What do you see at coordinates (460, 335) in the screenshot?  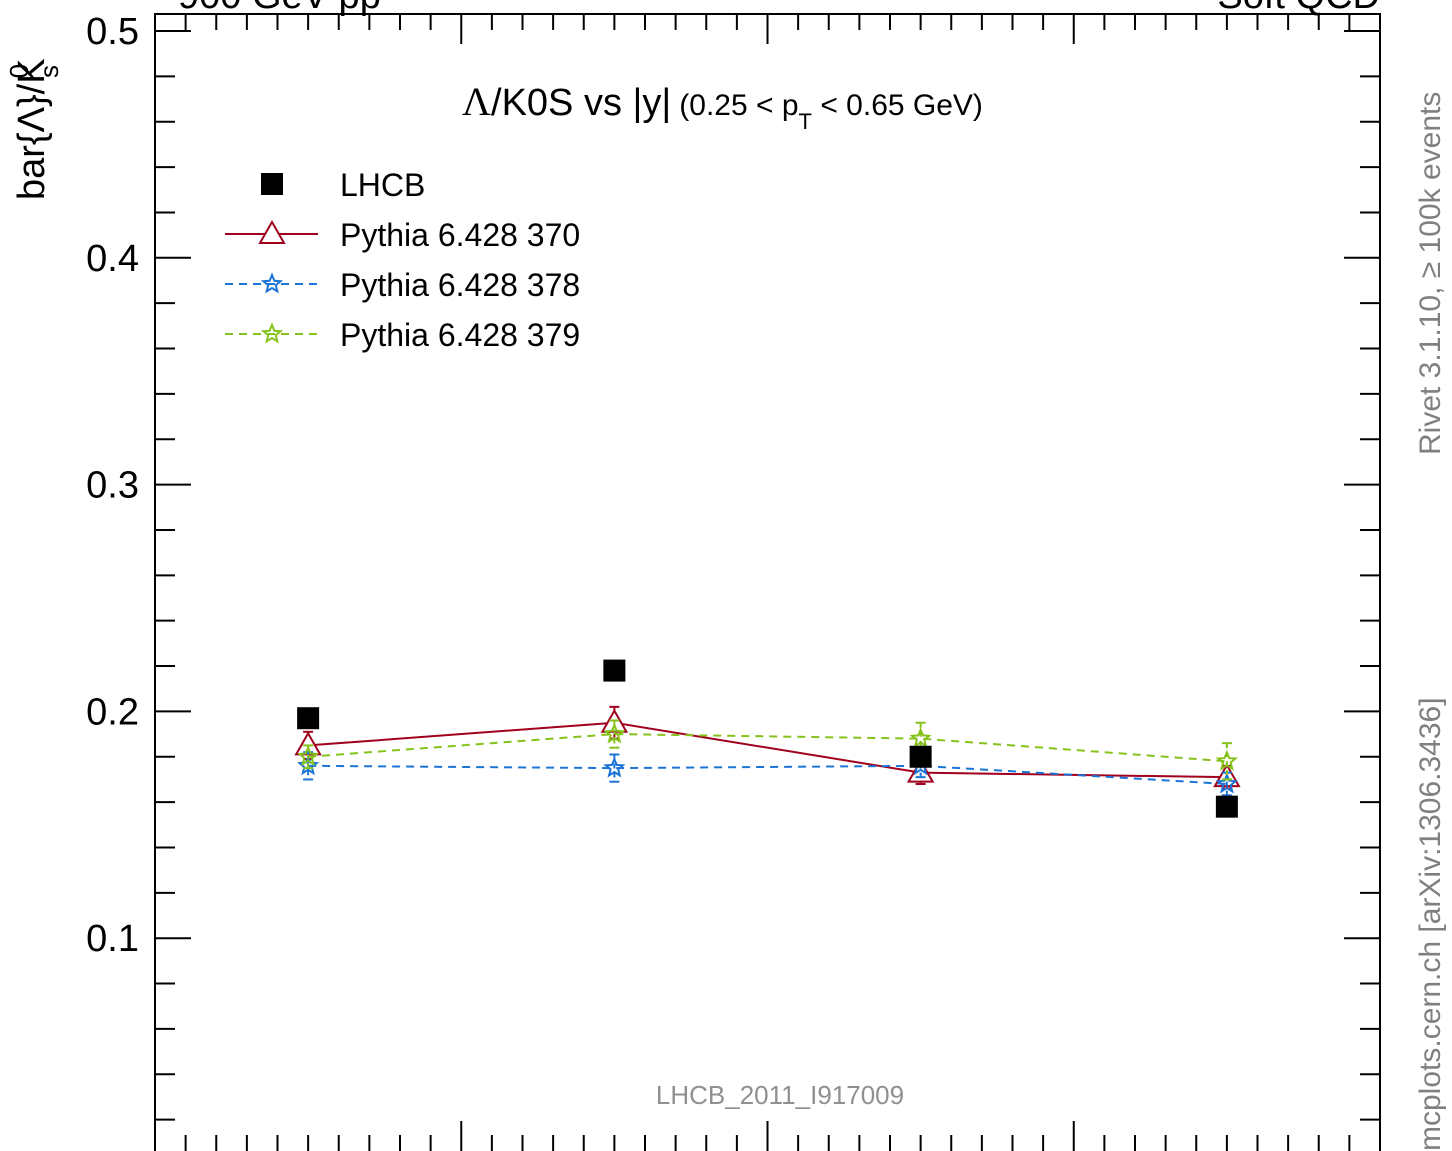 I see `legend-label: Pythia 6.428 379` at bounding box center [460, 335].